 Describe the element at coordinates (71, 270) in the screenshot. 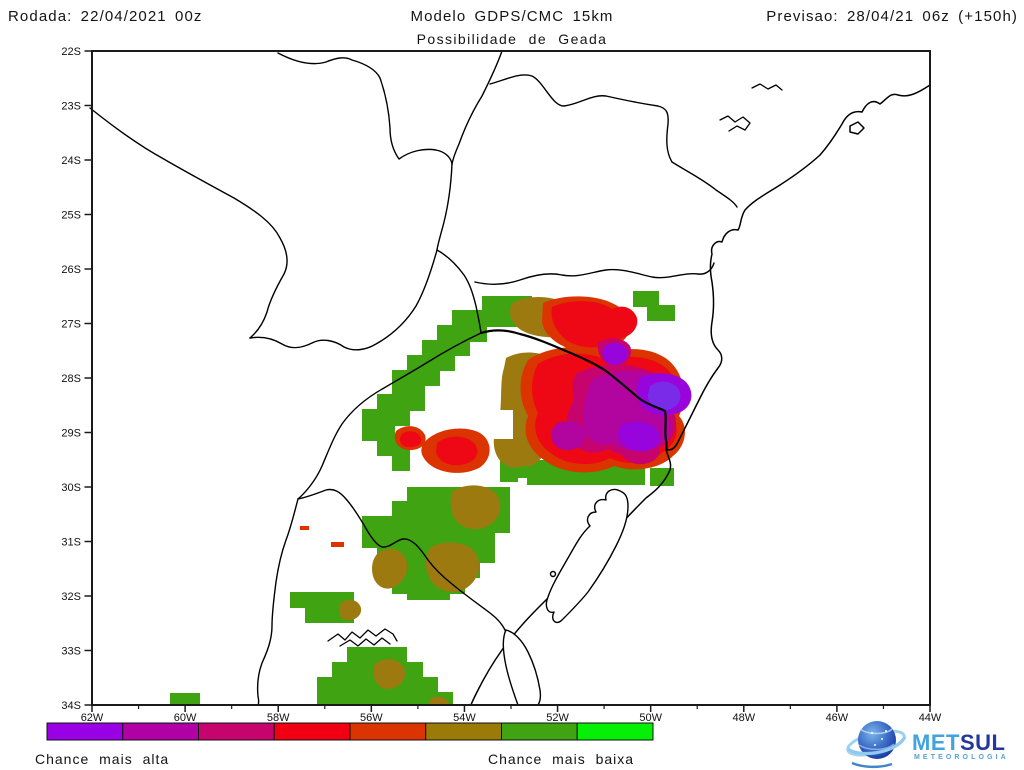

I see `lat-tick-label: 26S` at that location.